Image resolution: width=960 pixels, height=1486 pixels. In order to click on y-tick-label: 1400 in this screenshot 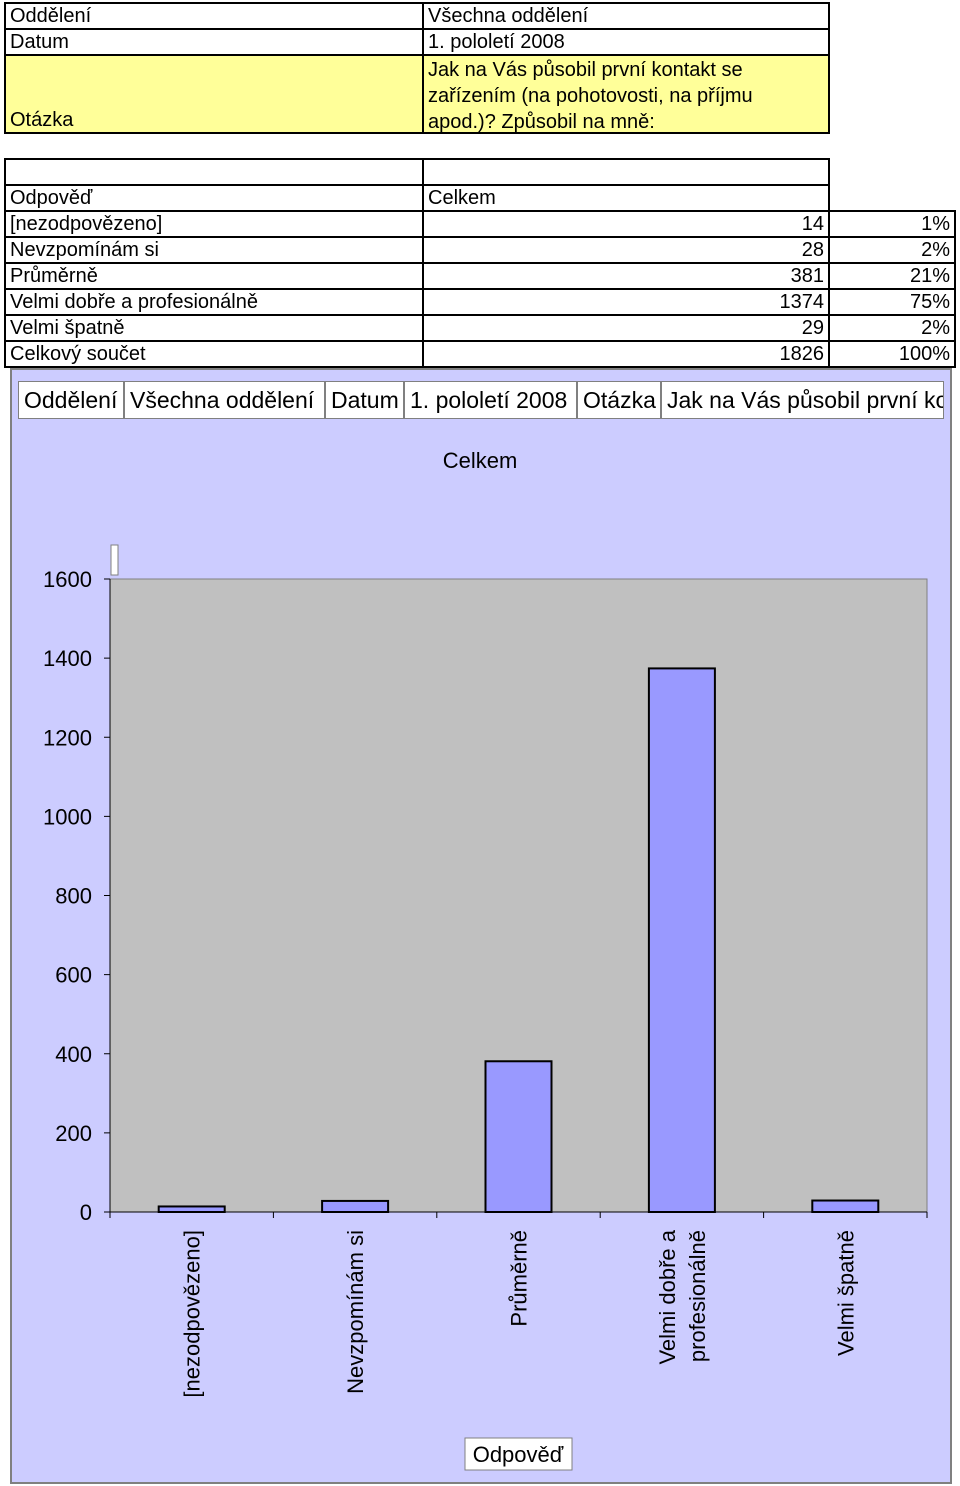, I will do `click(67, 658)`.